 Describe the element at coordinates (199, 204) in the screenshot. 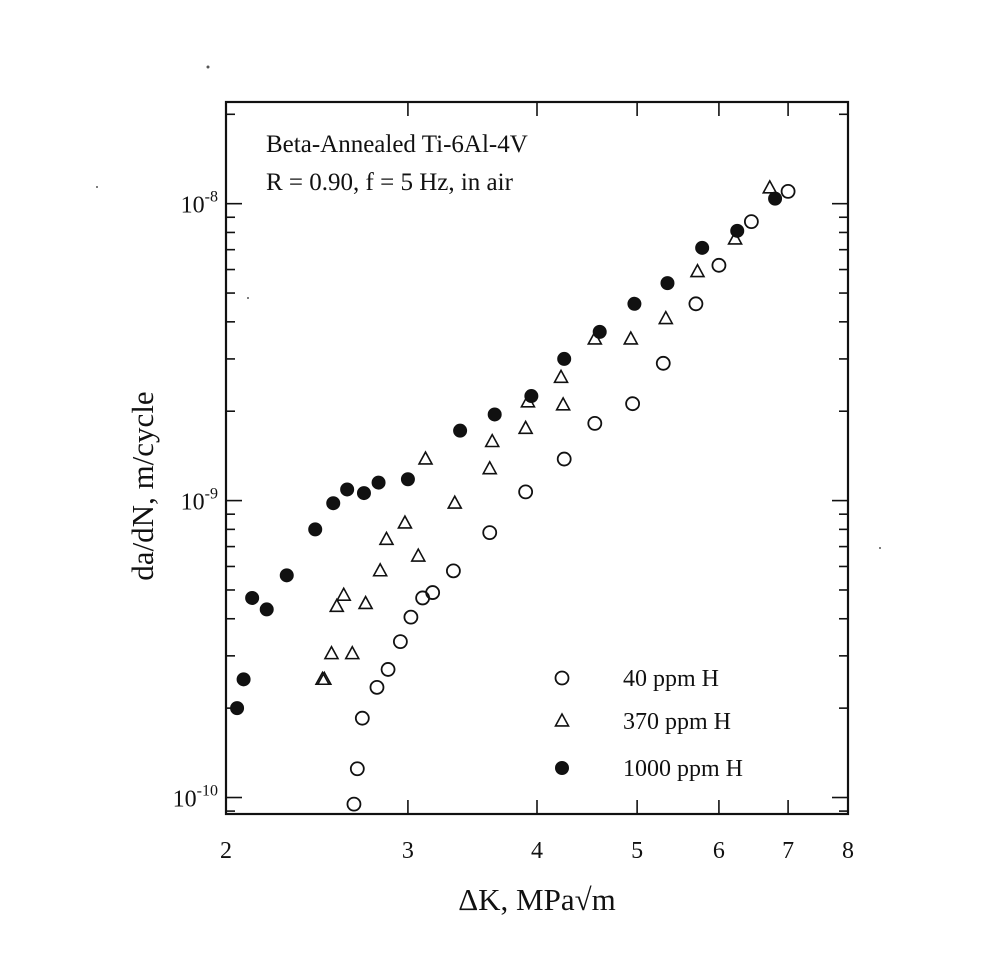

I see `y-tick-label: 10⁻⁸` at that location.